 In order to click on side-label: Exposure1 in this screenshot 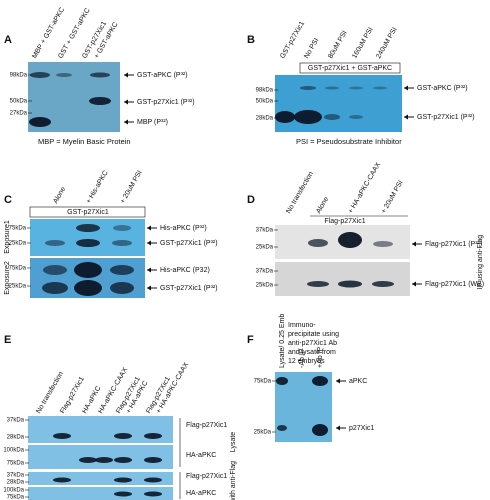, I will do `click(7, 237)`.